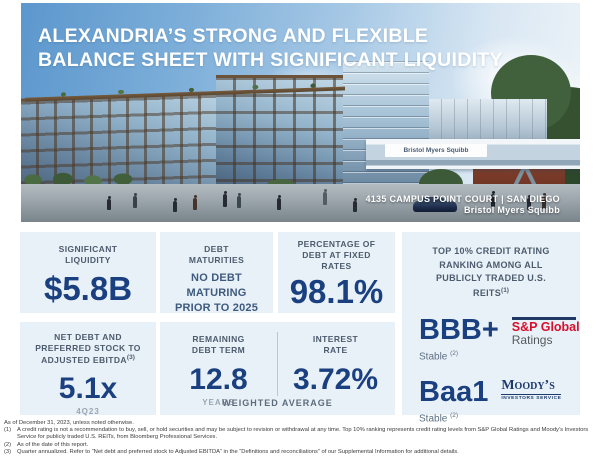 The image size is (600, 463). Describe the element at coordinates (233, 36) in the screenshot. I see `slide-title-line1: ALEXANDRIA’S STRONG AND FLEXIBLE` at that location.